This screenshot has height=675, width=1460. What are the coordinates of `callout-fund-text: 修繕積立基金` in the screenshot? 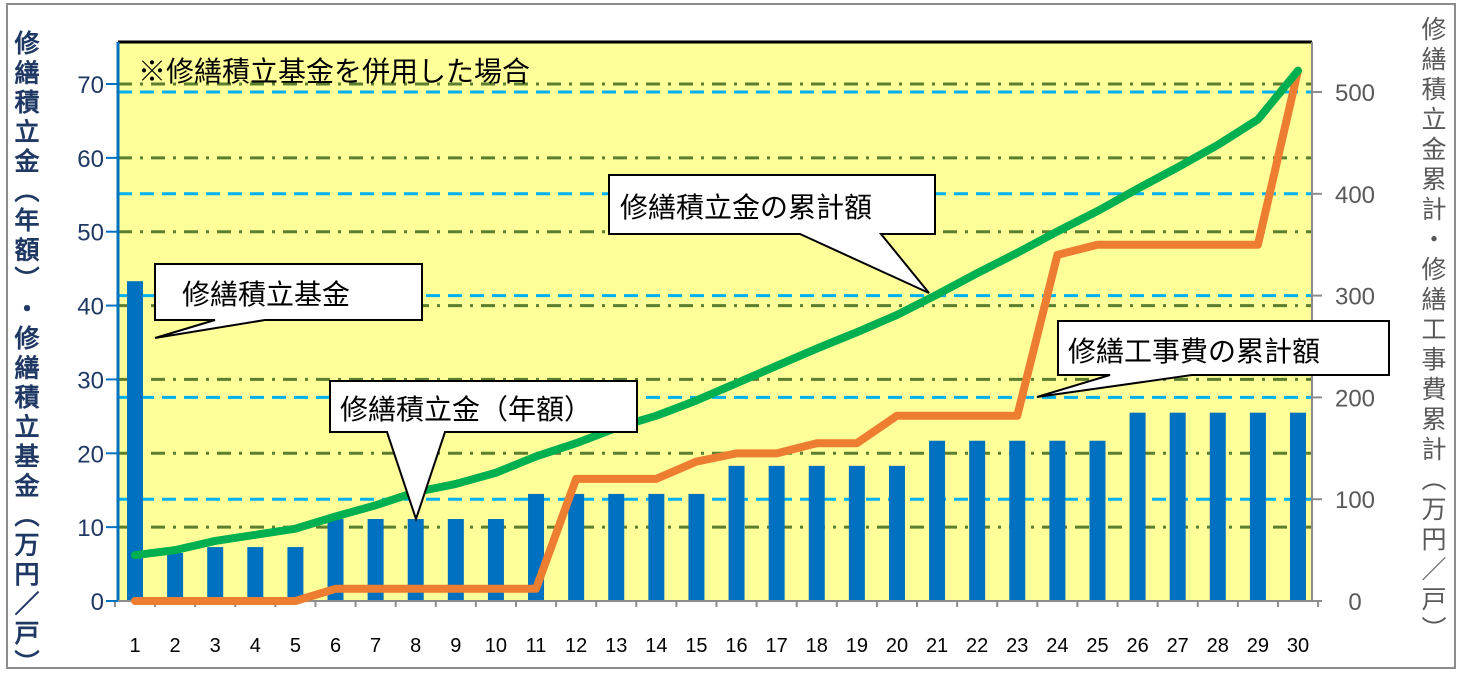 It's located at (266, 294).